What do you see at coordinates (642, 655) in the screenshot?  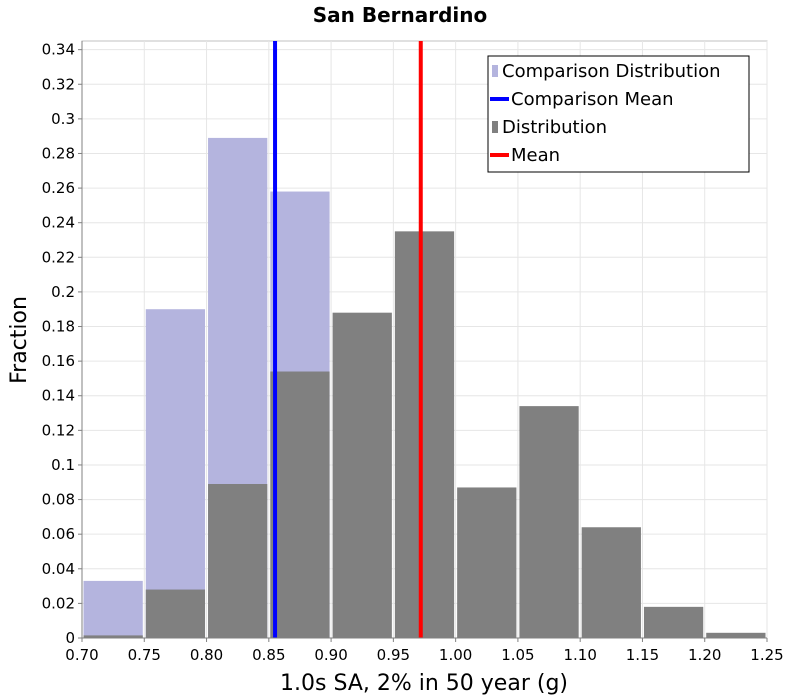 I see `x-tick-label: 1.15` at bounding box center [642, 655].